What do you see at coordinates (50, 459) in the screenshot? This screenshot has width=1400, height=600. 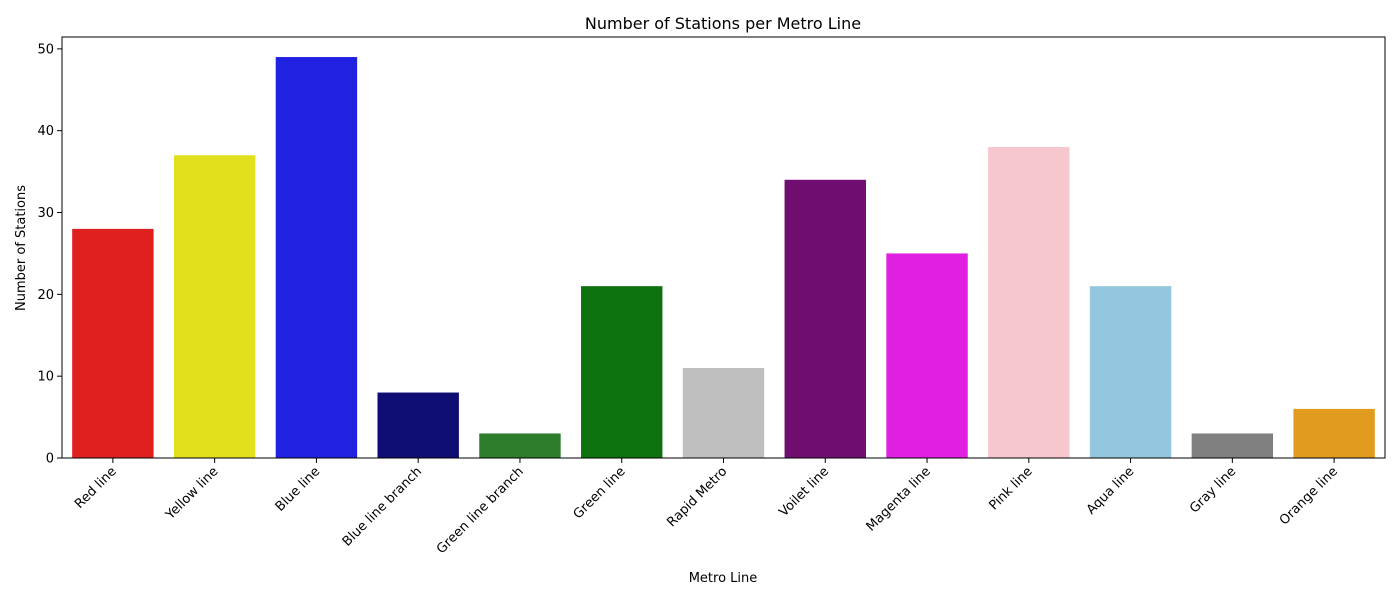 I see `y-tick-label: 0` at bounding box center [50, 459].